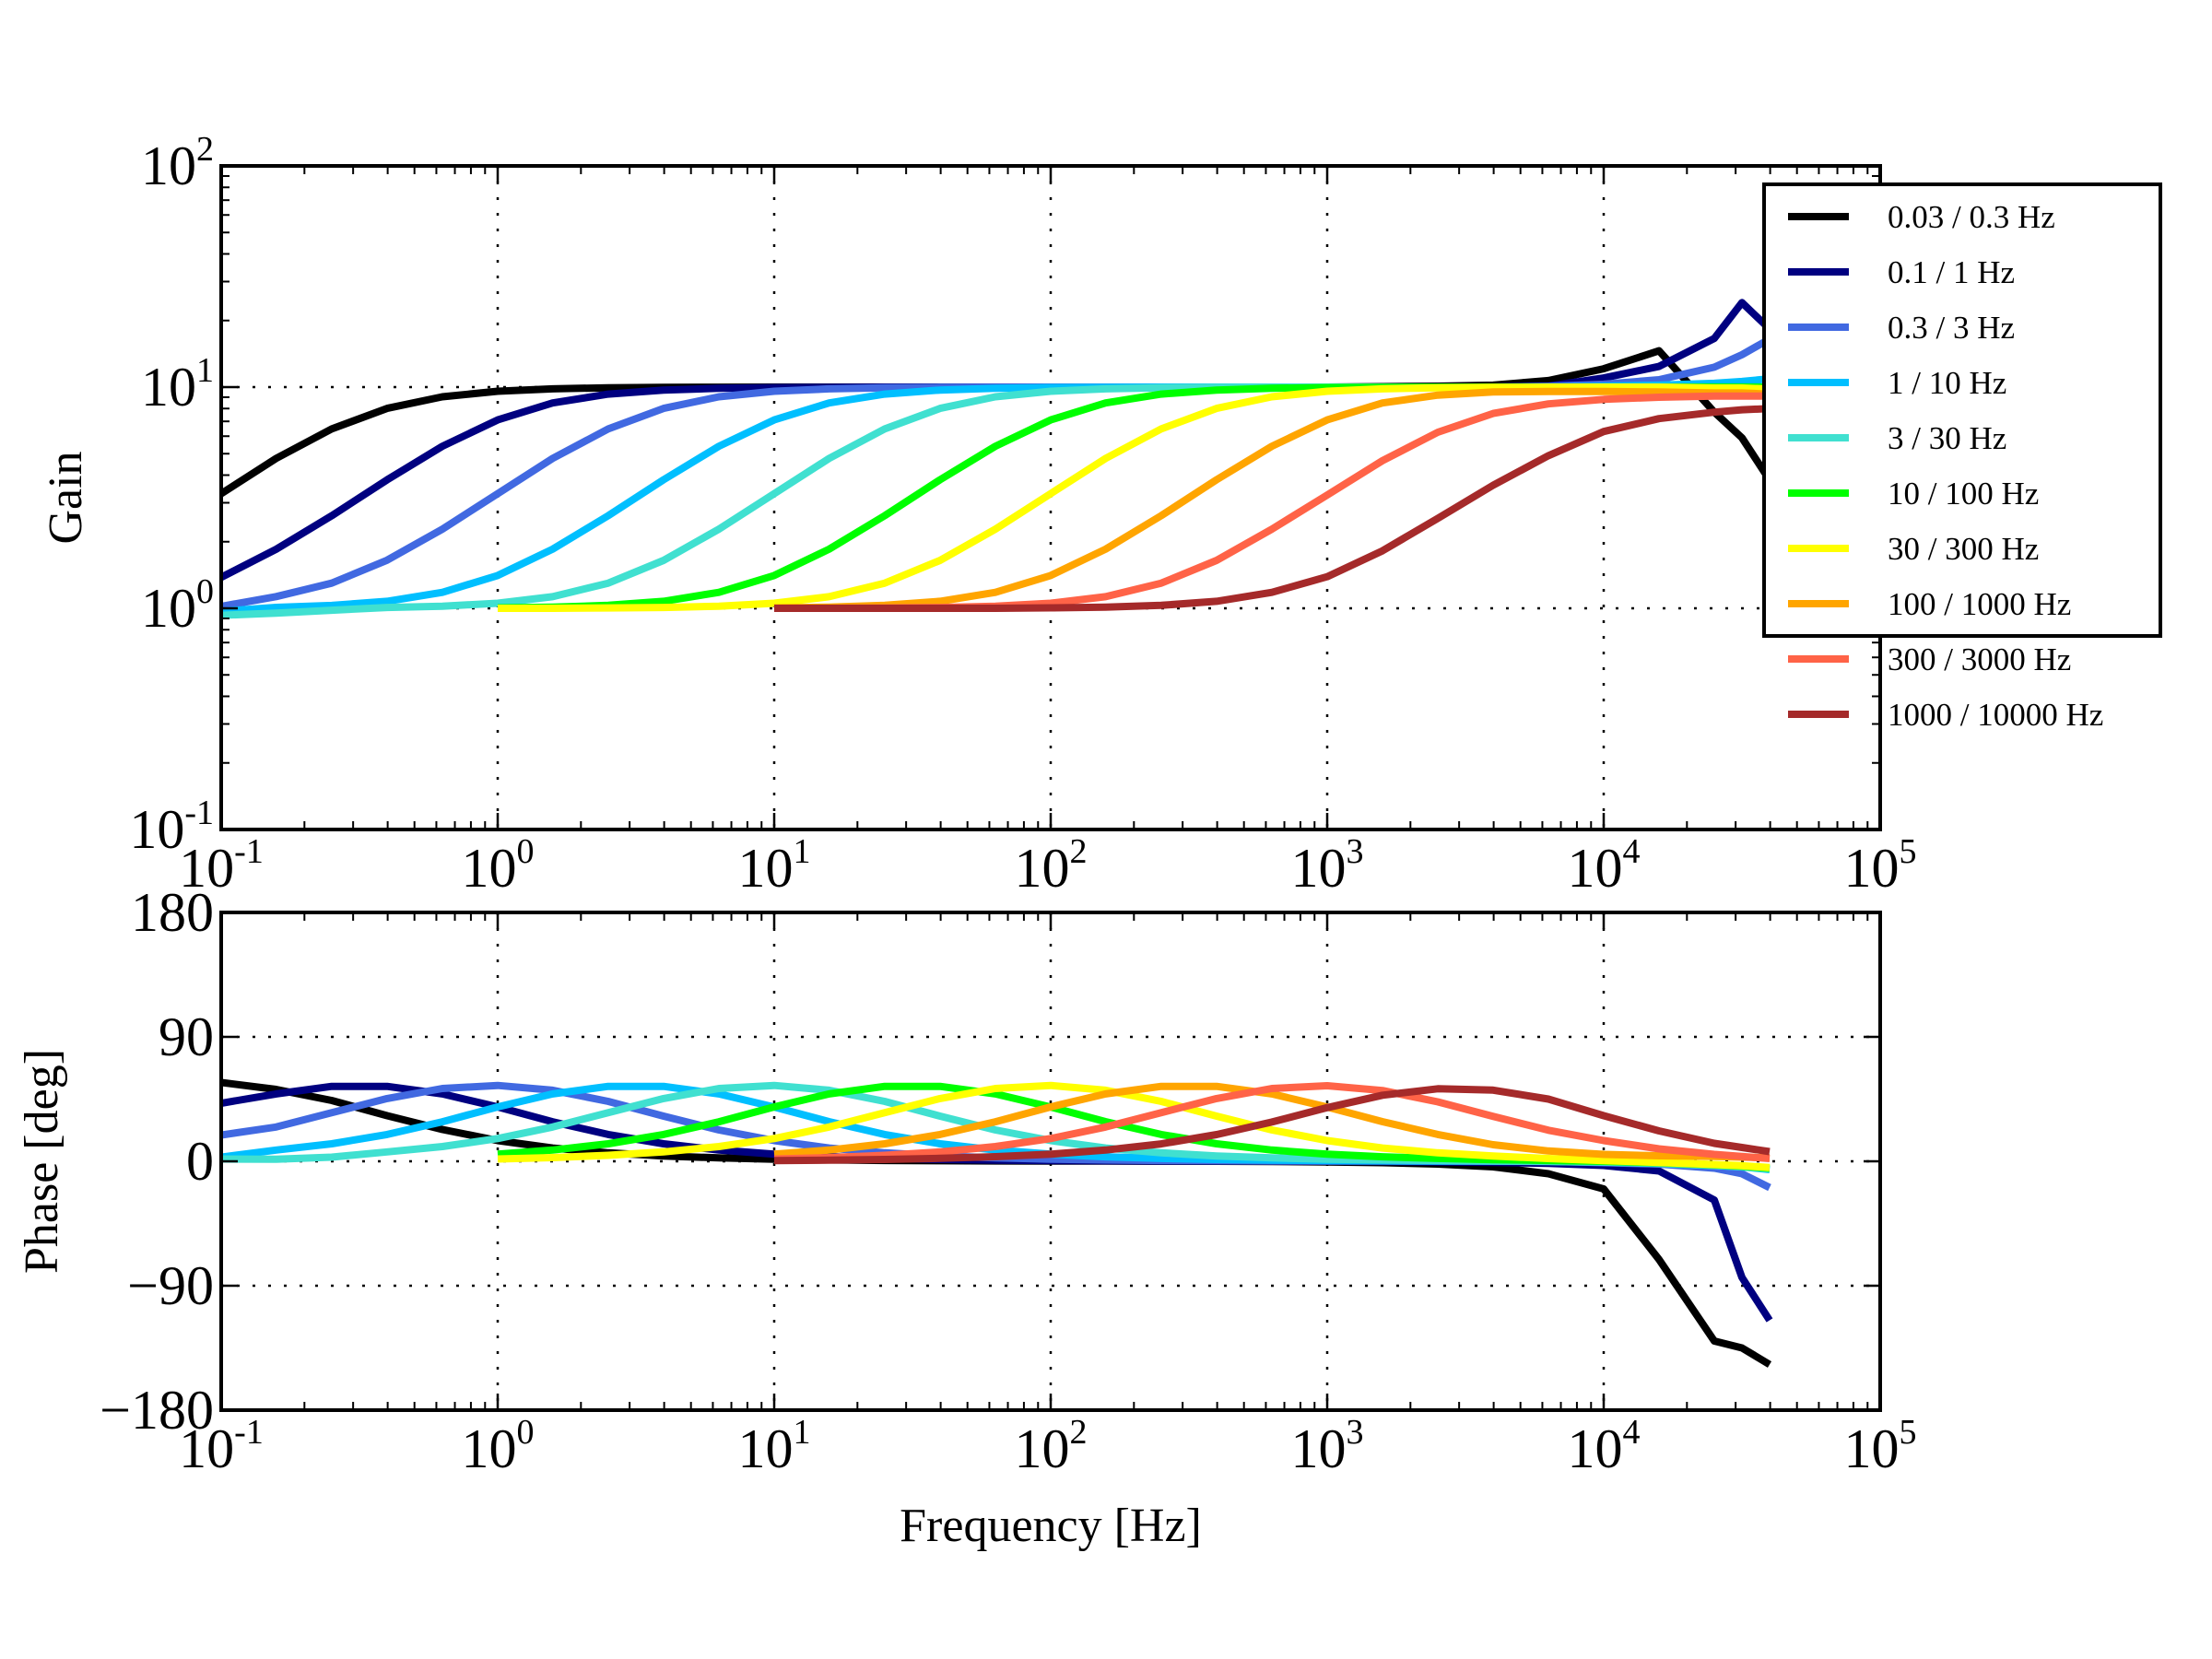  What do you see at coordinates (1947, 438) in the screenshot?
I see `legend-label: 3 / 30 Hz` at bounding box center [1947, 438].